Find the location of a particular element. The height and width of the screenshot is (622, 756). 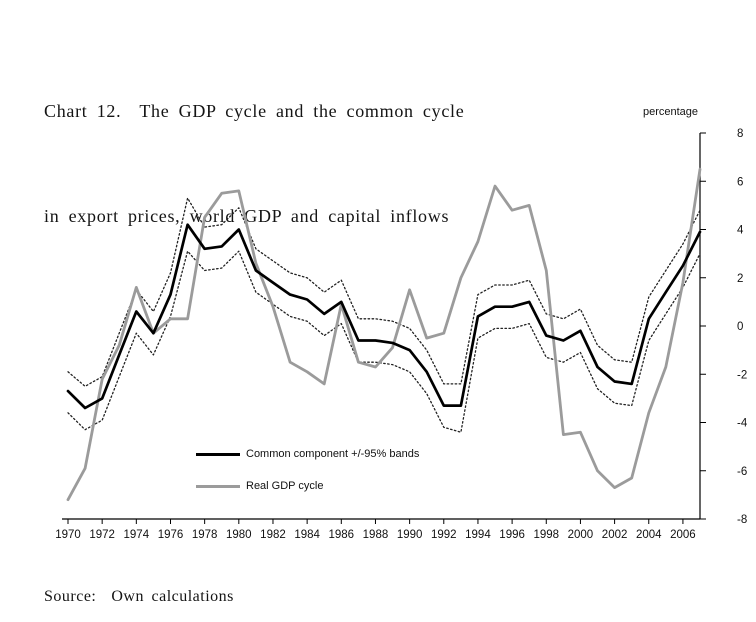

x-tick-label: 1976 is located at coordinates (171, 535).